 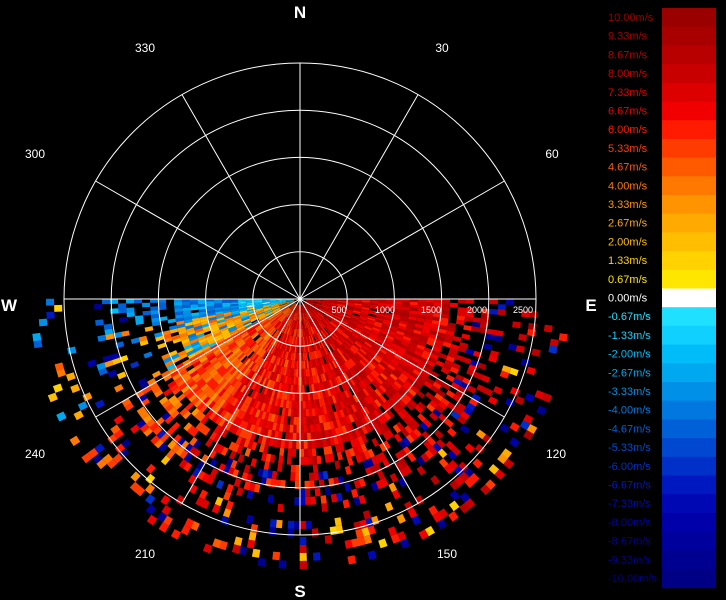 I want to click on range-label-2000: 2000, so click(x=477, y=310).